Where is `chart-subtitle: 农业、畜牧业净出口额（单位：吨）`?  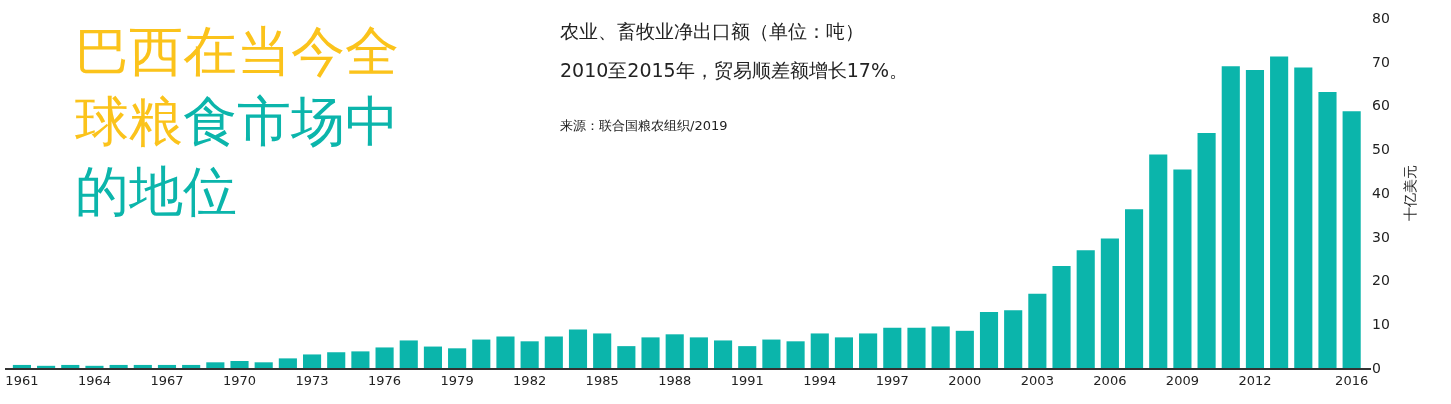 chart-subtitle: 农业、畜牧业净出口额（单位：吨） is located at coordinates (712, 31).